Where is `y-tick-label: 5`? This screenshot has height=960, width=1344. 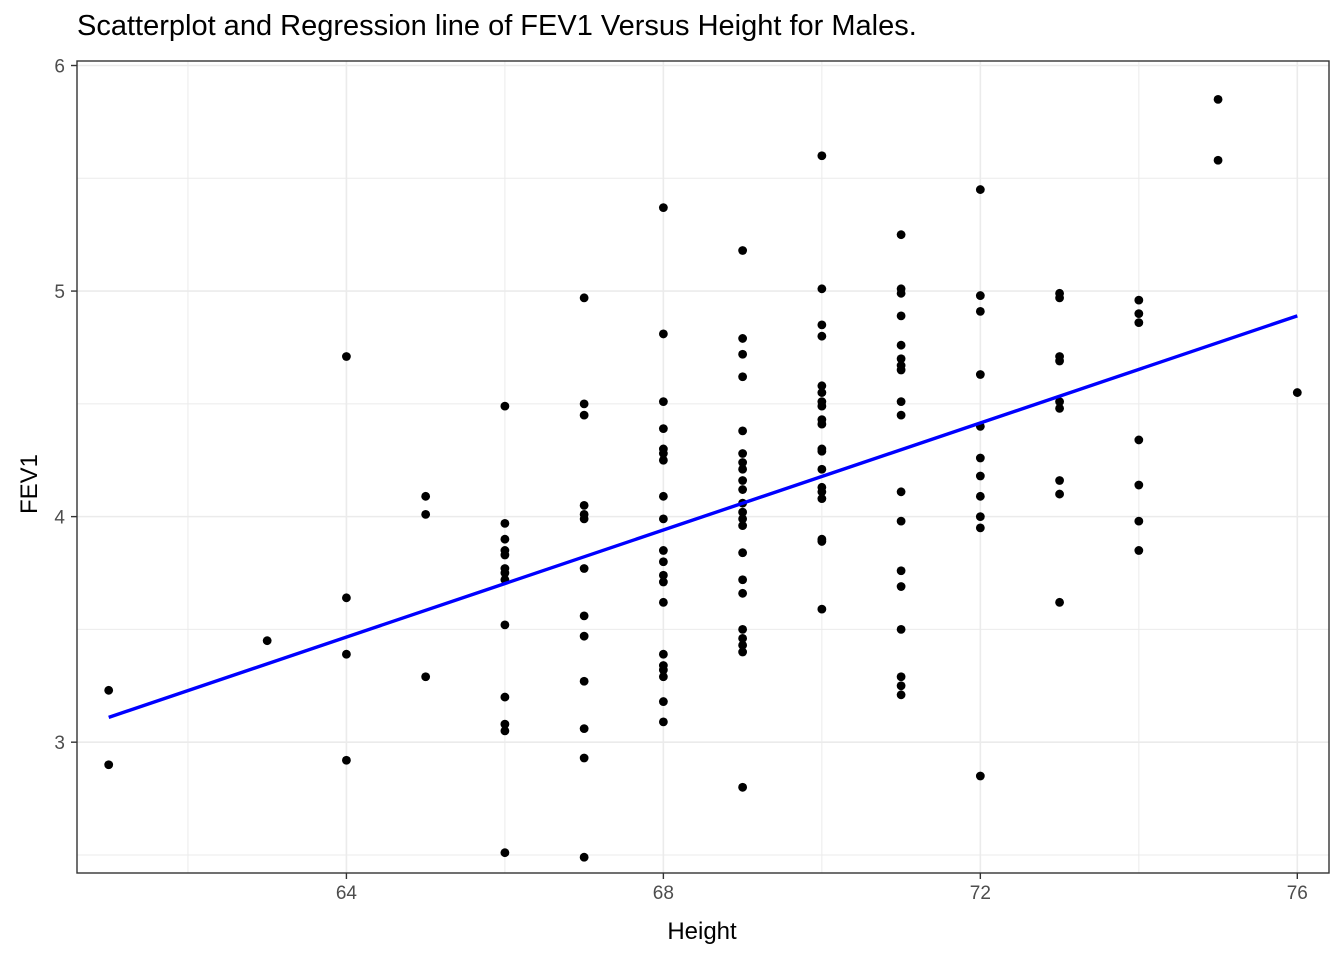
y-tick-label: 5 is located at coordinates (59, 292).